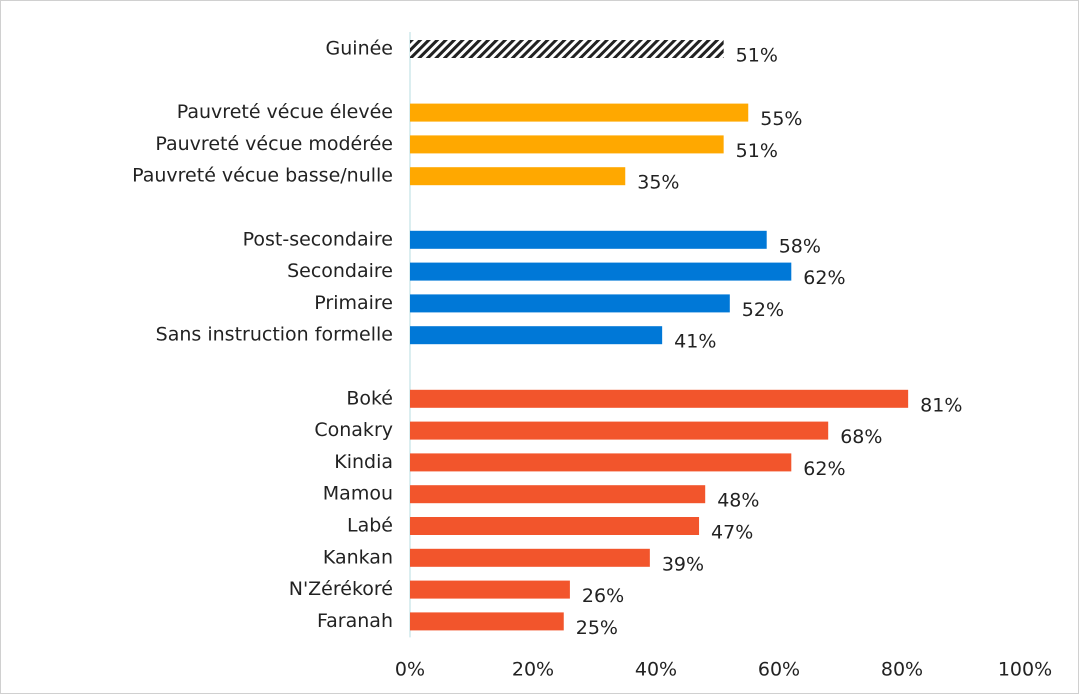 This screenshot has height=696, width=1081. Describe the element at coordinates (779, 670) in the screenshot. I see `x-tick-label: 60%` at that location.